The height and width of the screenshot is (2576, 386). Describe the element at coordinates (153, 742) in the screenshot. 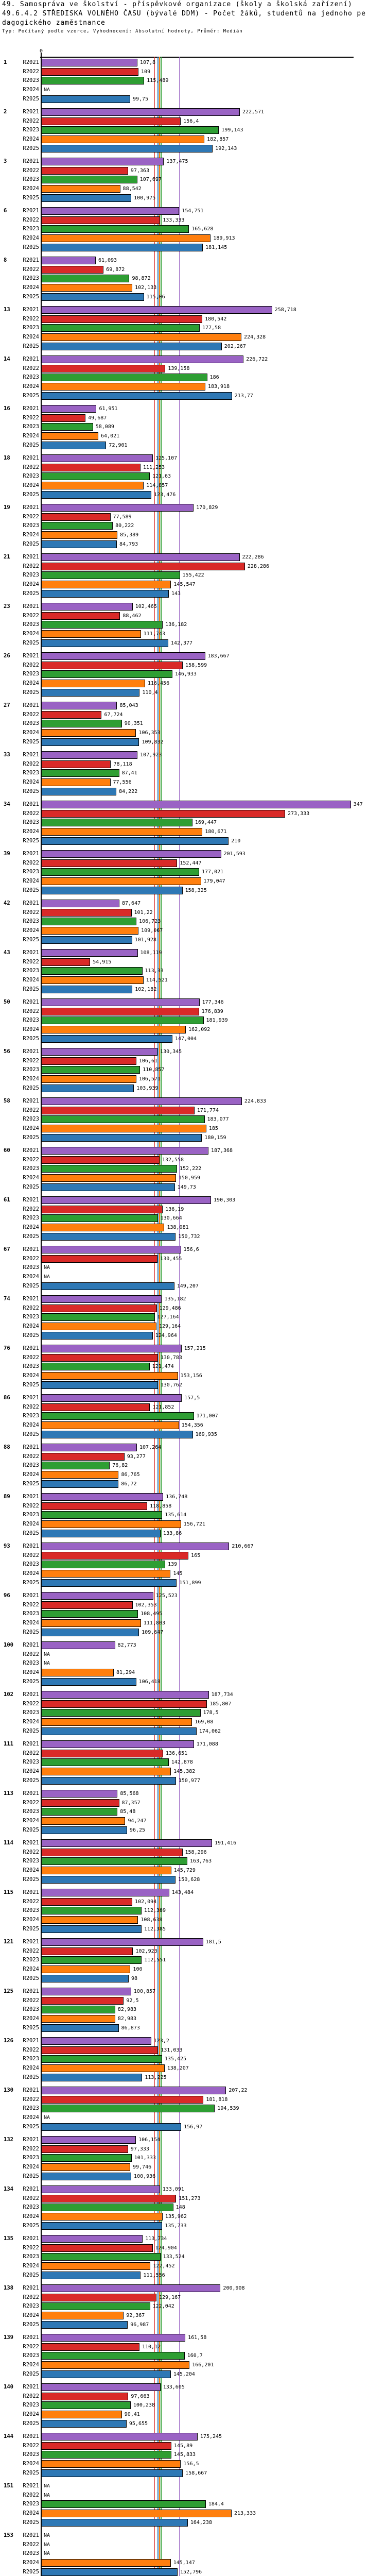

I see `bar-value-label: 109,832` at that location.